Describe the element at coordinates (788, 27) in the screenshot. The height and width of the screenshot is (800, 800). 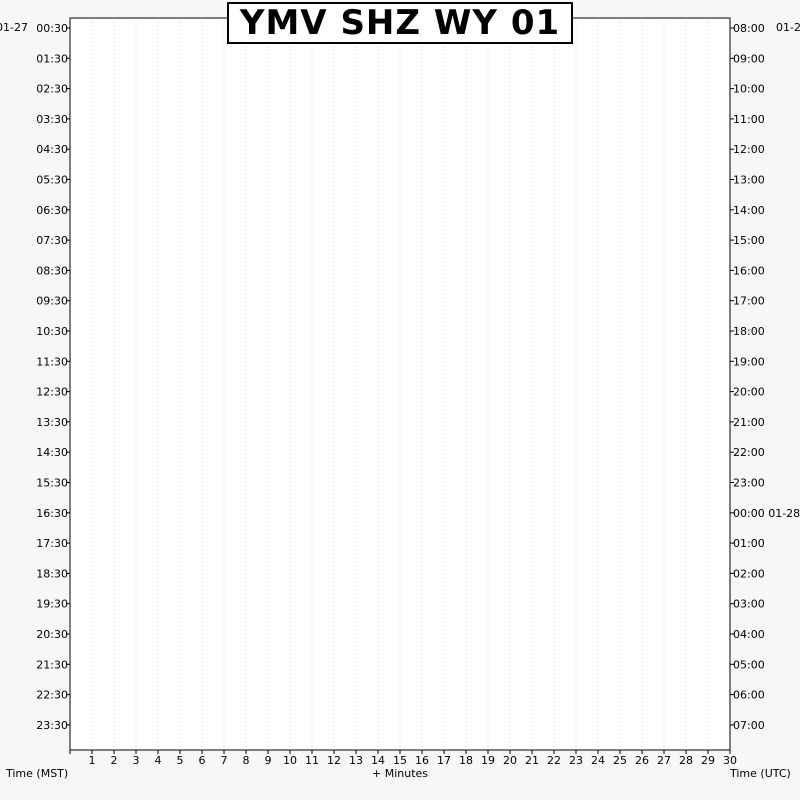
I see `date-right-label: 01-28` at that location.